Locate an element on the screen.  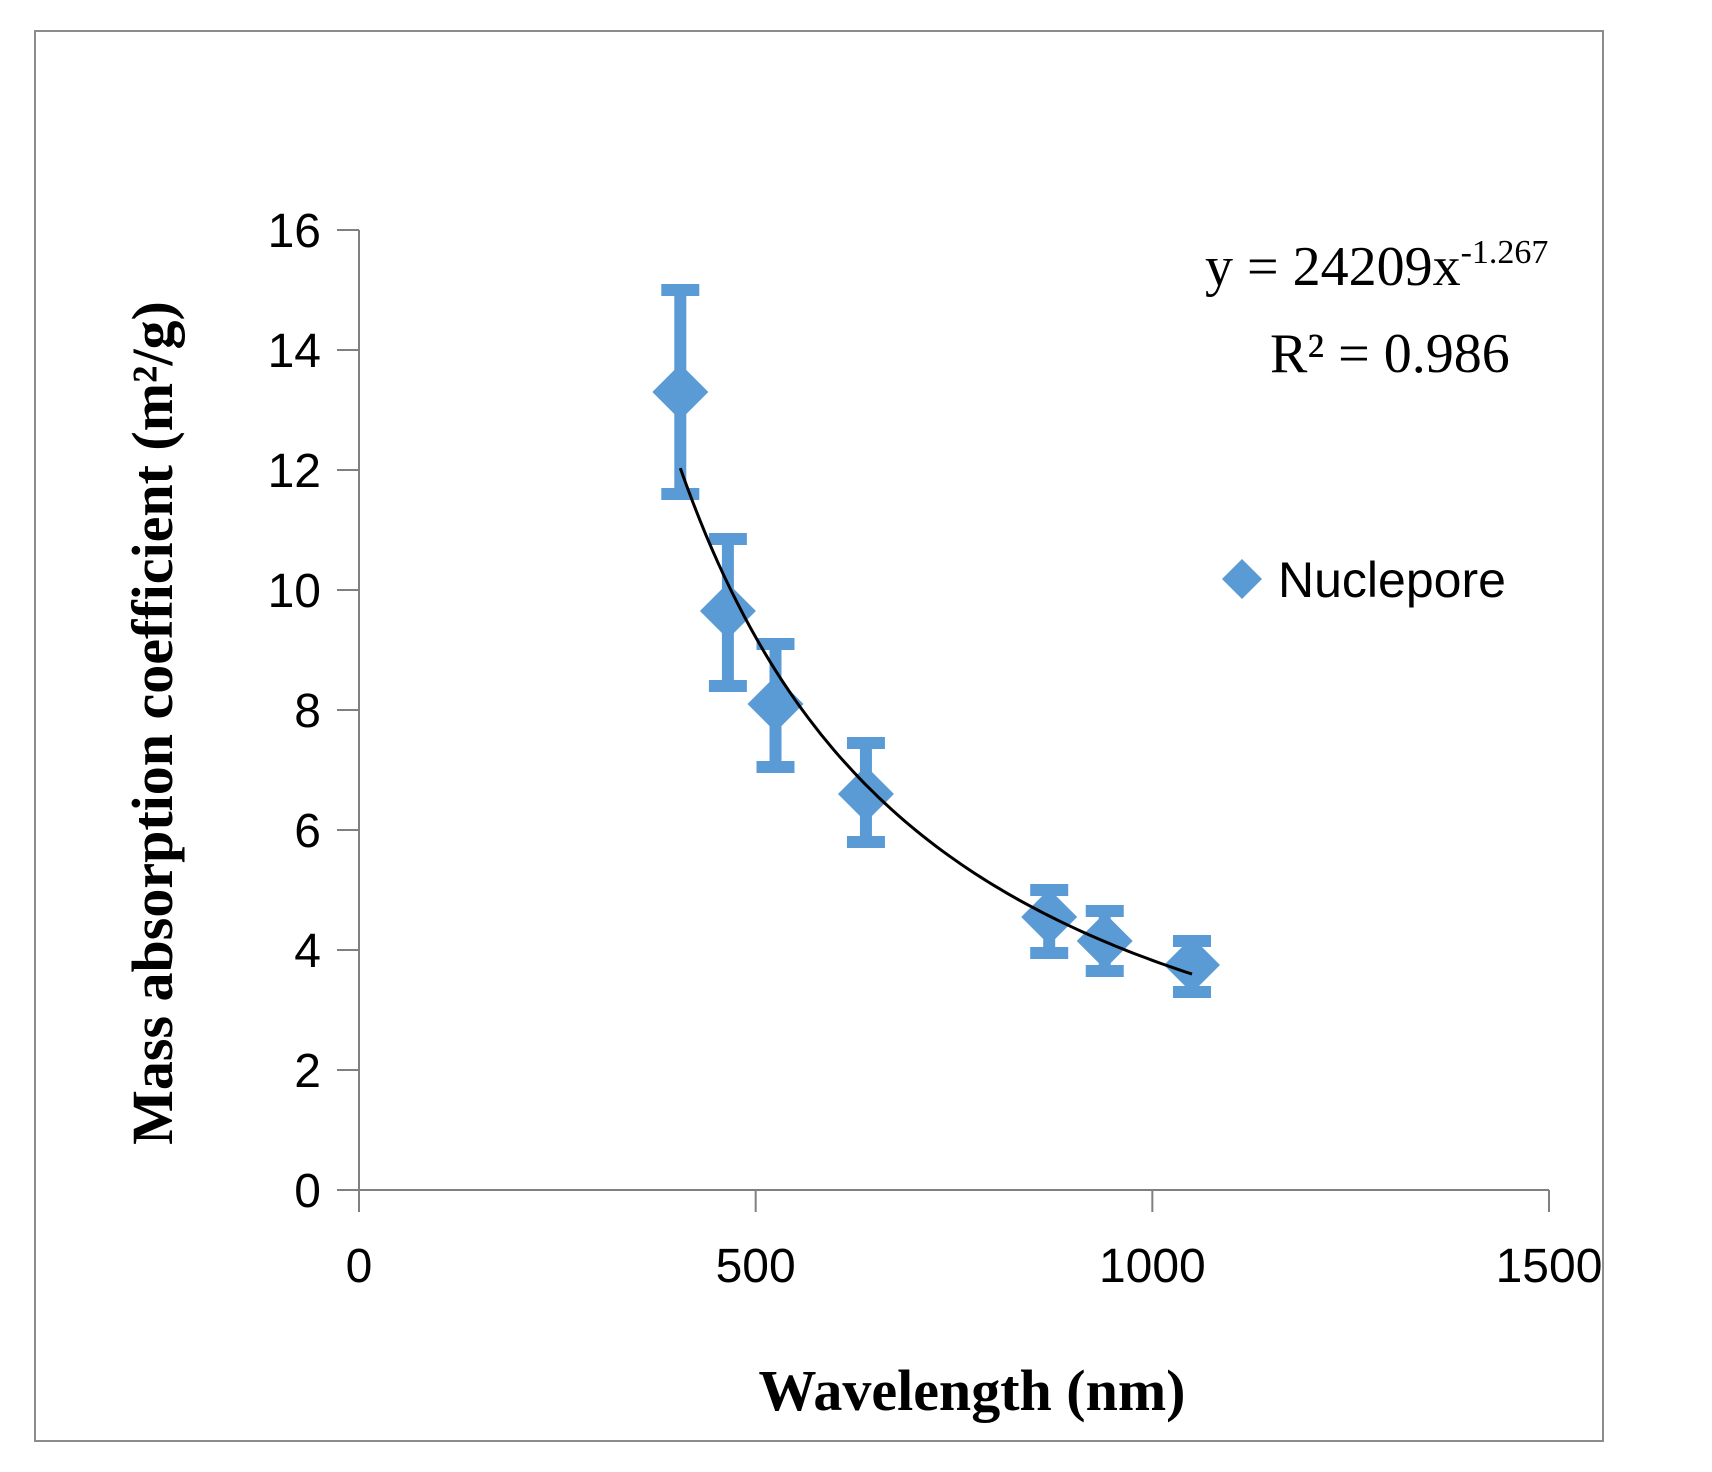
y-axis-title: Mass absorption coefficient (m²/g) is located at coordinates (152, 723).